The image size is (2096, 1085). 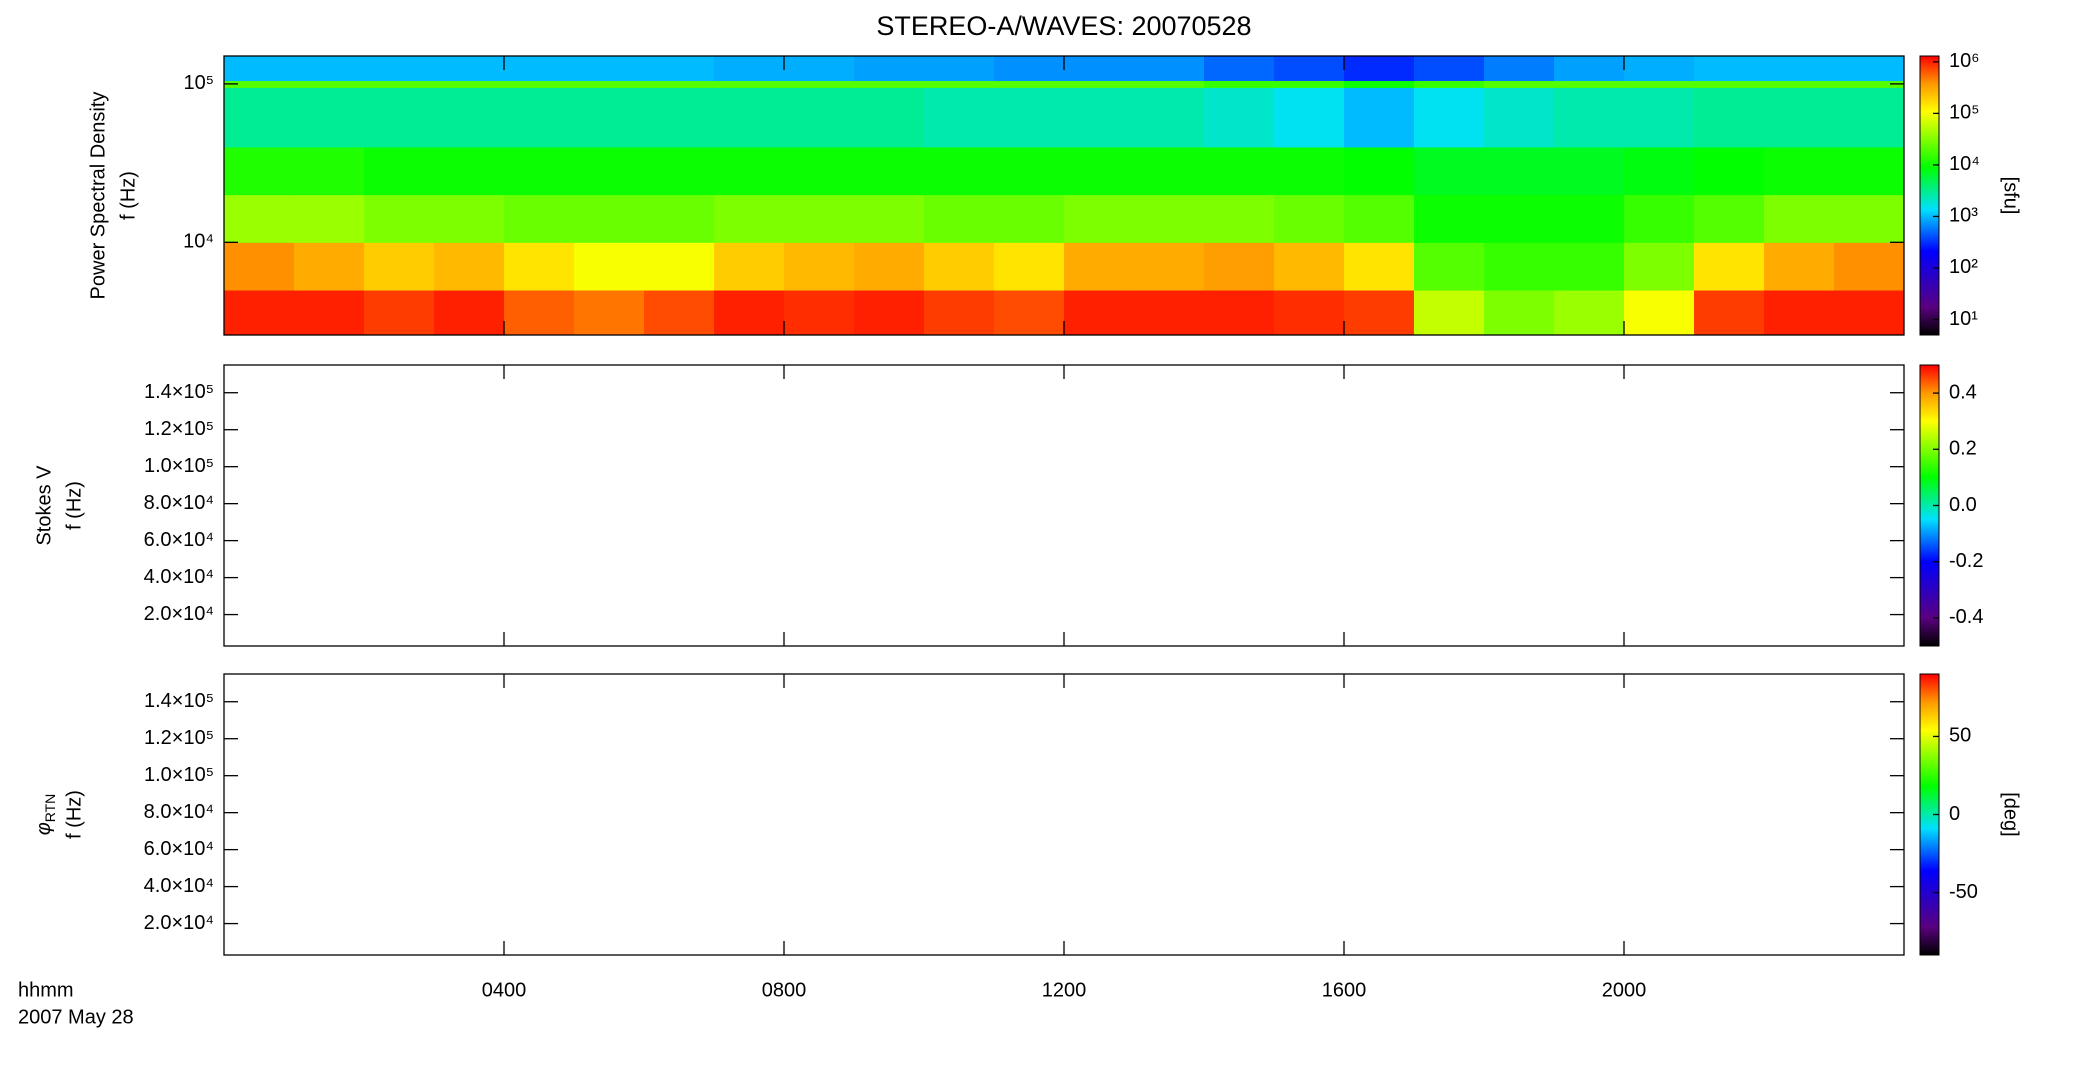 I want to click on y-label-symbol: φ, so click(x=44, y=828).